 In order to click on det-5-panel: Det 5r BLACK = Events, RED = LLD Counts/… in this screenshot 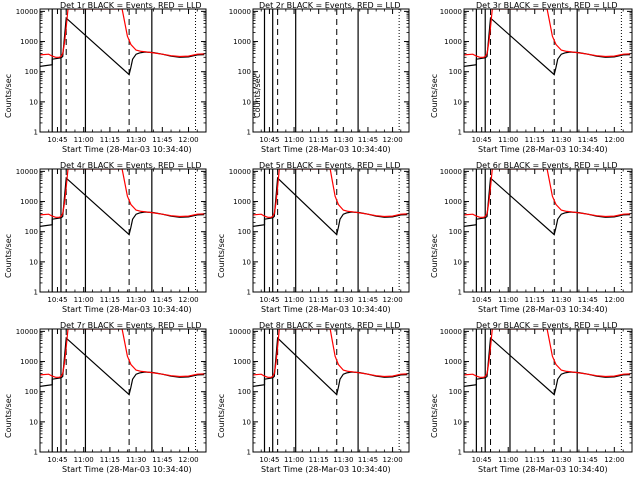, I will do `click(319, 240)`.